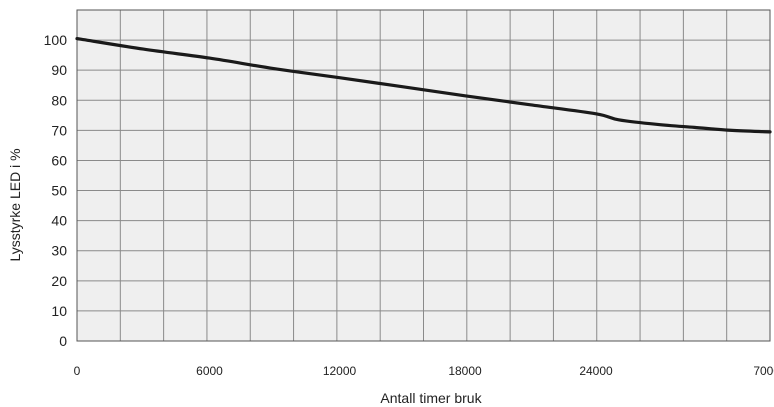 This screenshot has width=774, height=407. What do you see at coordinates (59, 160) in the screenshot?
I see `y-tick-label: 60` at bounding box center [59, 160].